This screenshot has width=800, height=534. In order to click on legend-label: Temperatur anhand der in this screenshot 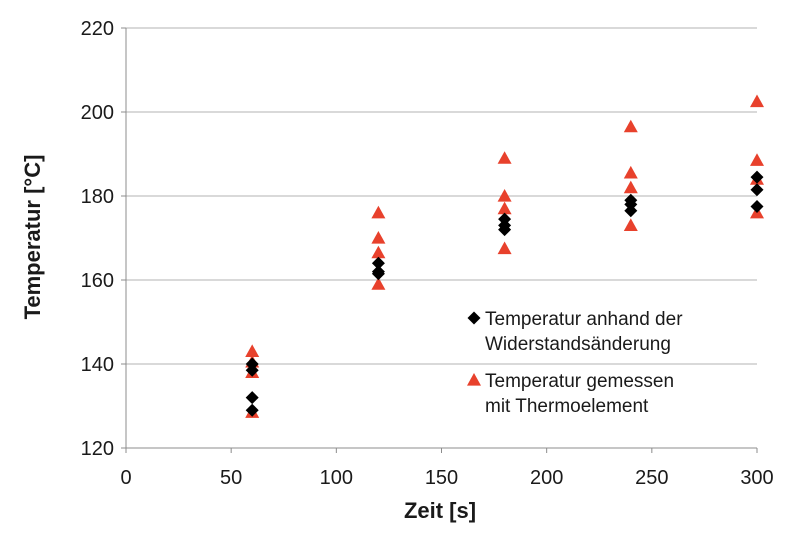, I will do `click(584, 319)`.